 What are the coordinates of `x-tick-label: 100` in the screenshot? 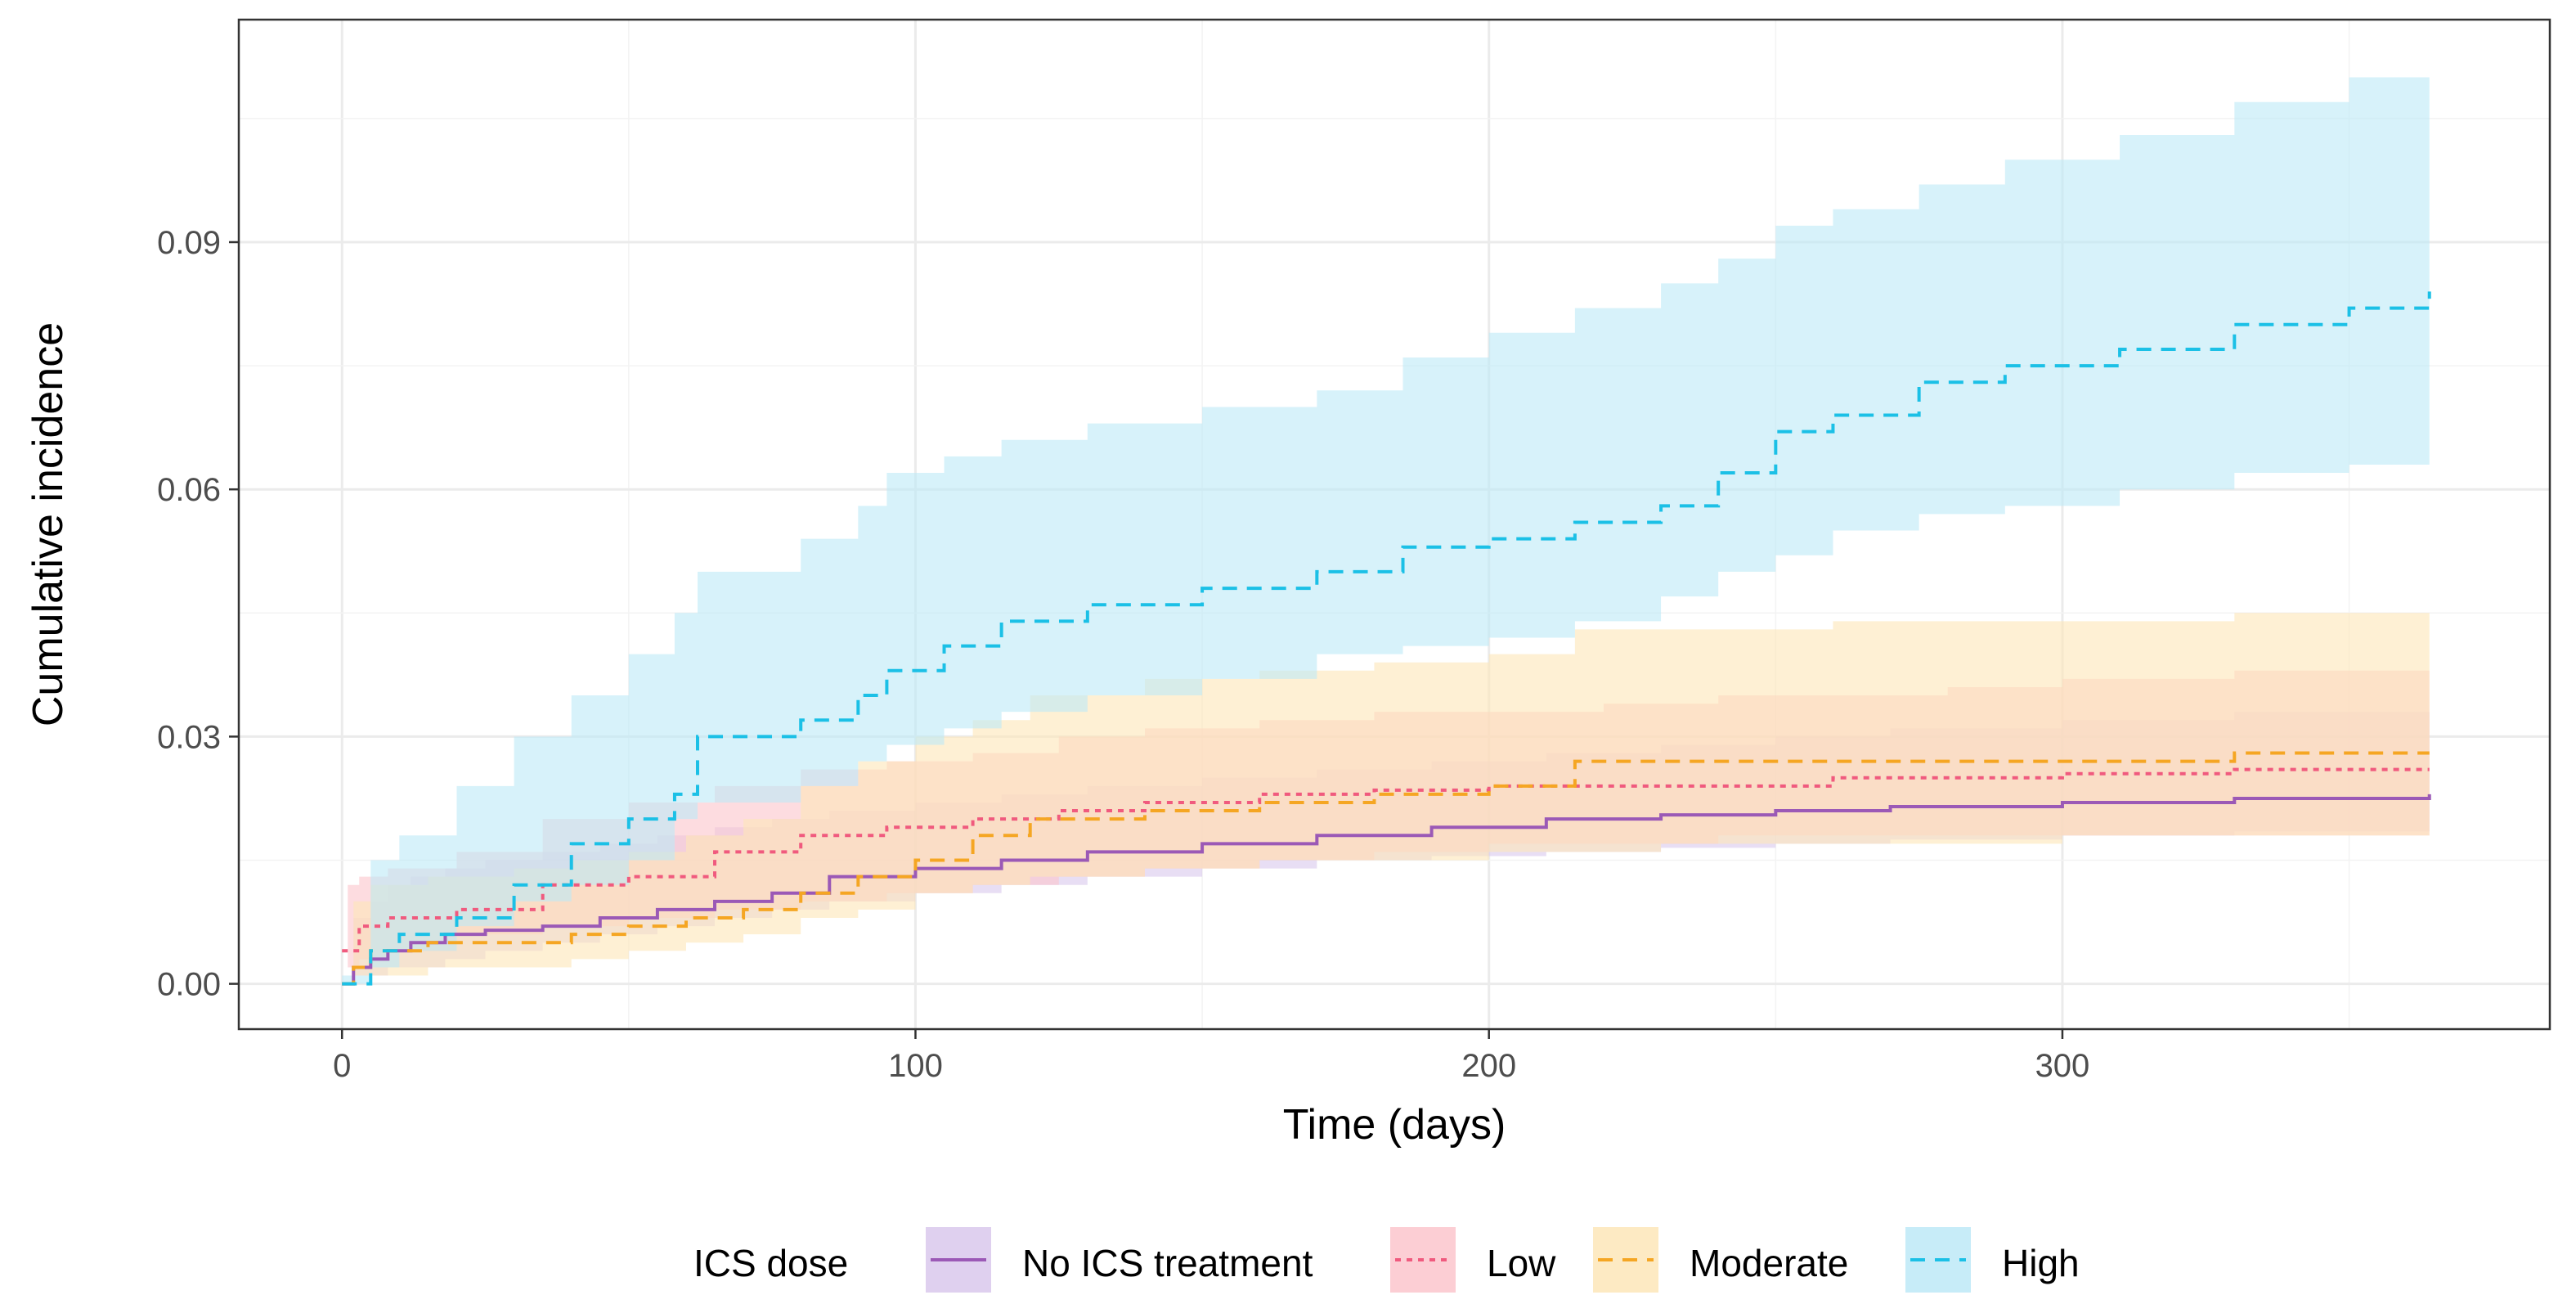 It's located at (916, 1066).